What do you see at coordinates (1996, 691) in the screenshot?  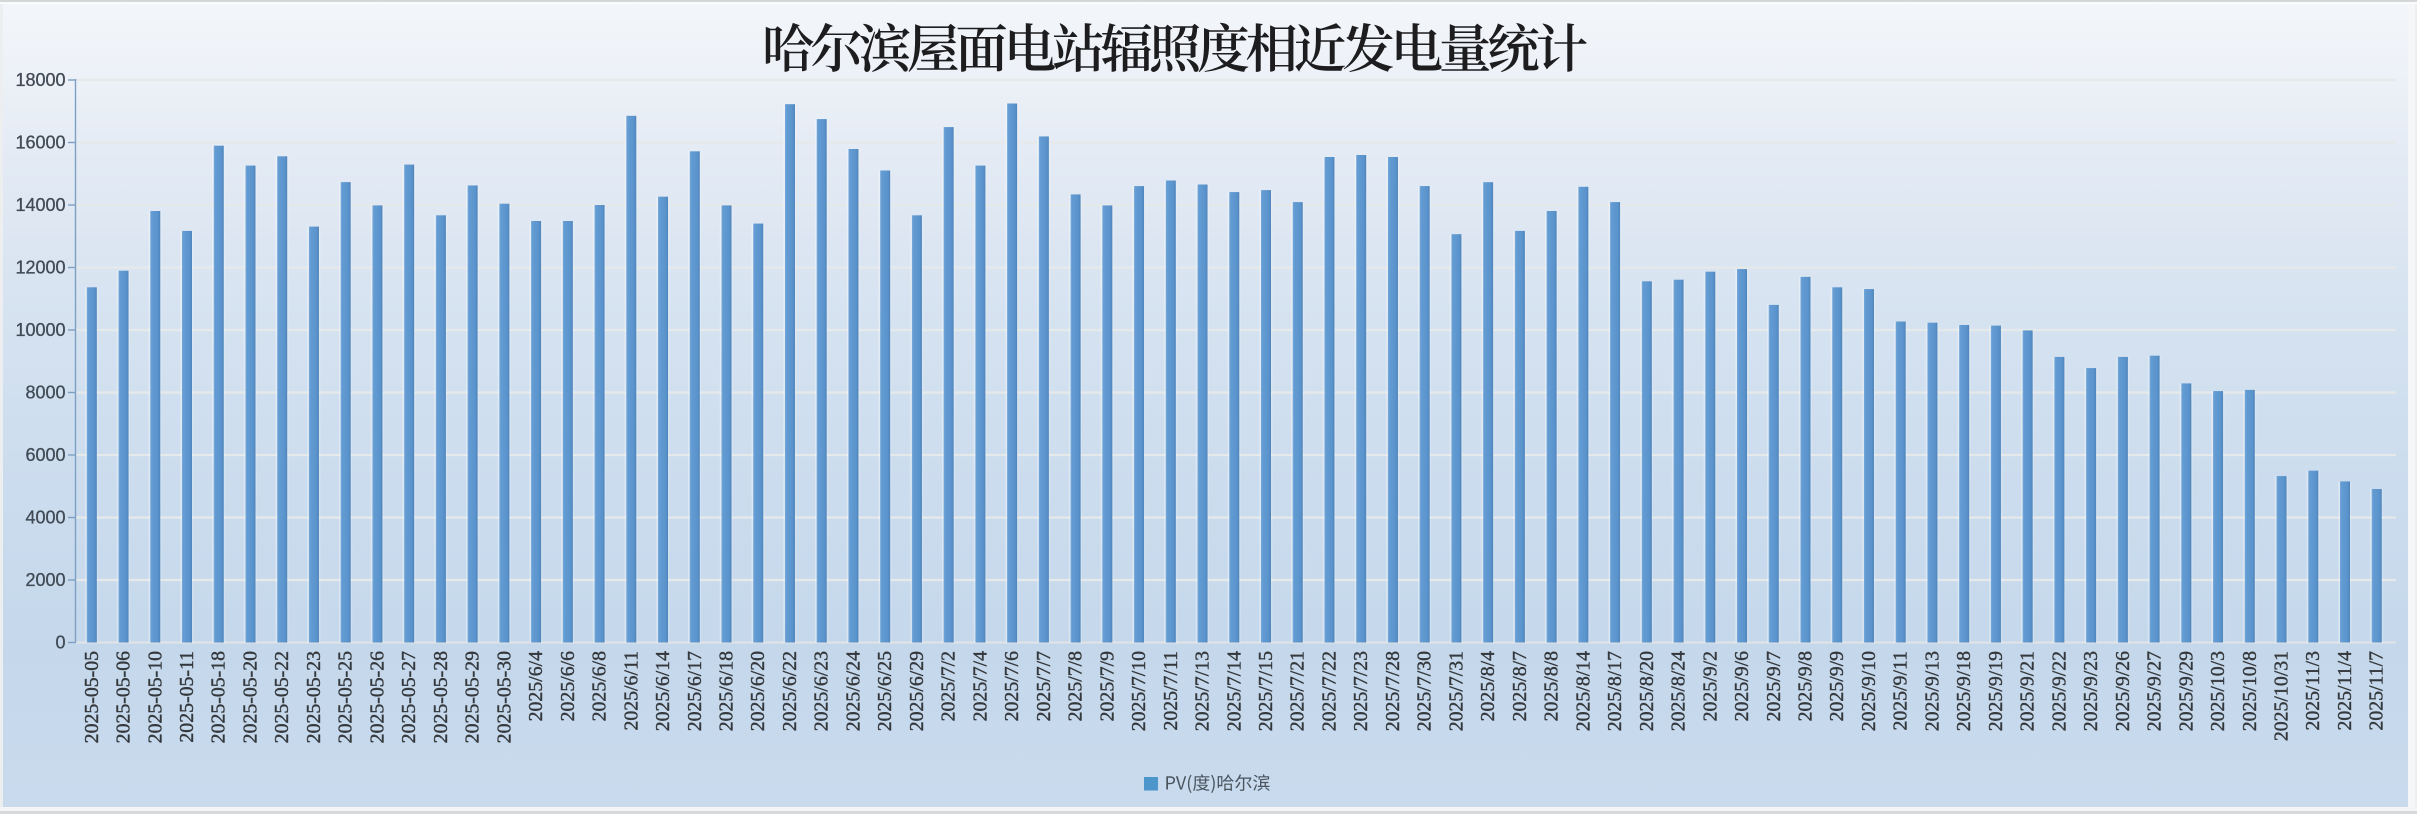 I see `svg-text: 2025/9/19` at bounding box center [1996, 691].